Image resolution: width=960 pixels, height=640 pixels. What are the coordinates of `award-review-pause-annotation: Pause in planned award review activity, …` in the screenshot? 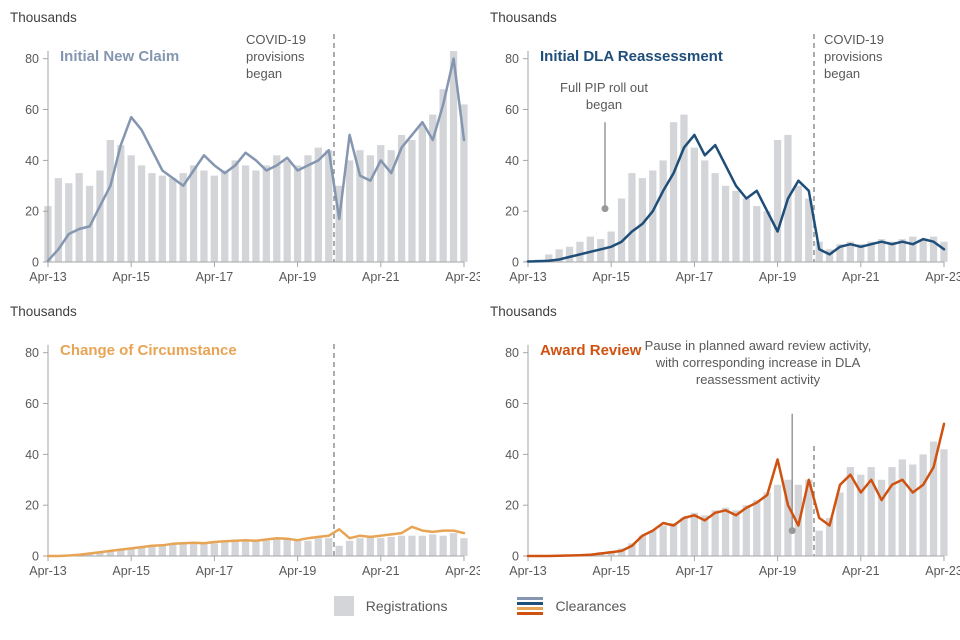 It's located at (758, 362).